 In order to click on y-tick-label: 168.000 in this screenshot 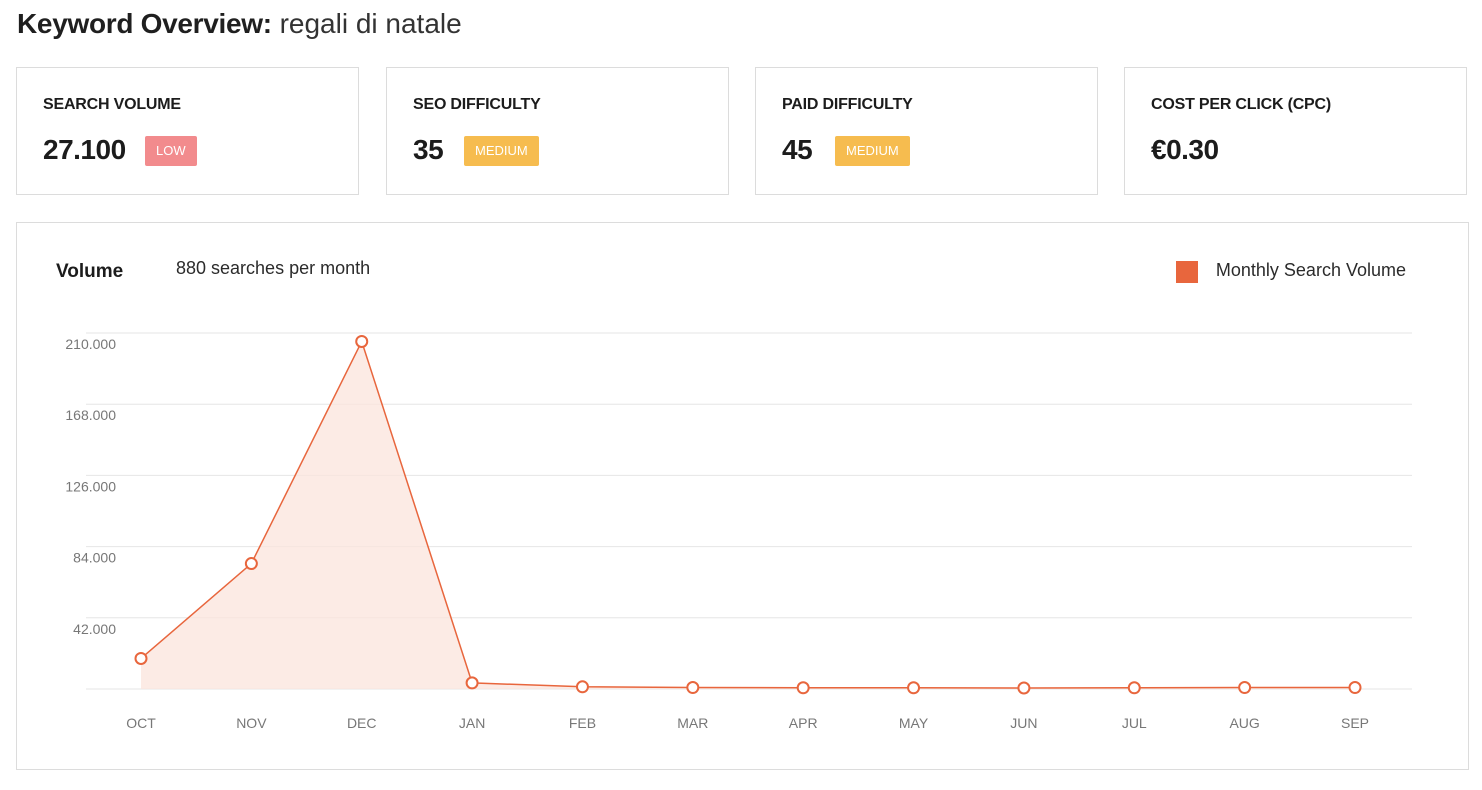, I will do `click(90, 415)`.